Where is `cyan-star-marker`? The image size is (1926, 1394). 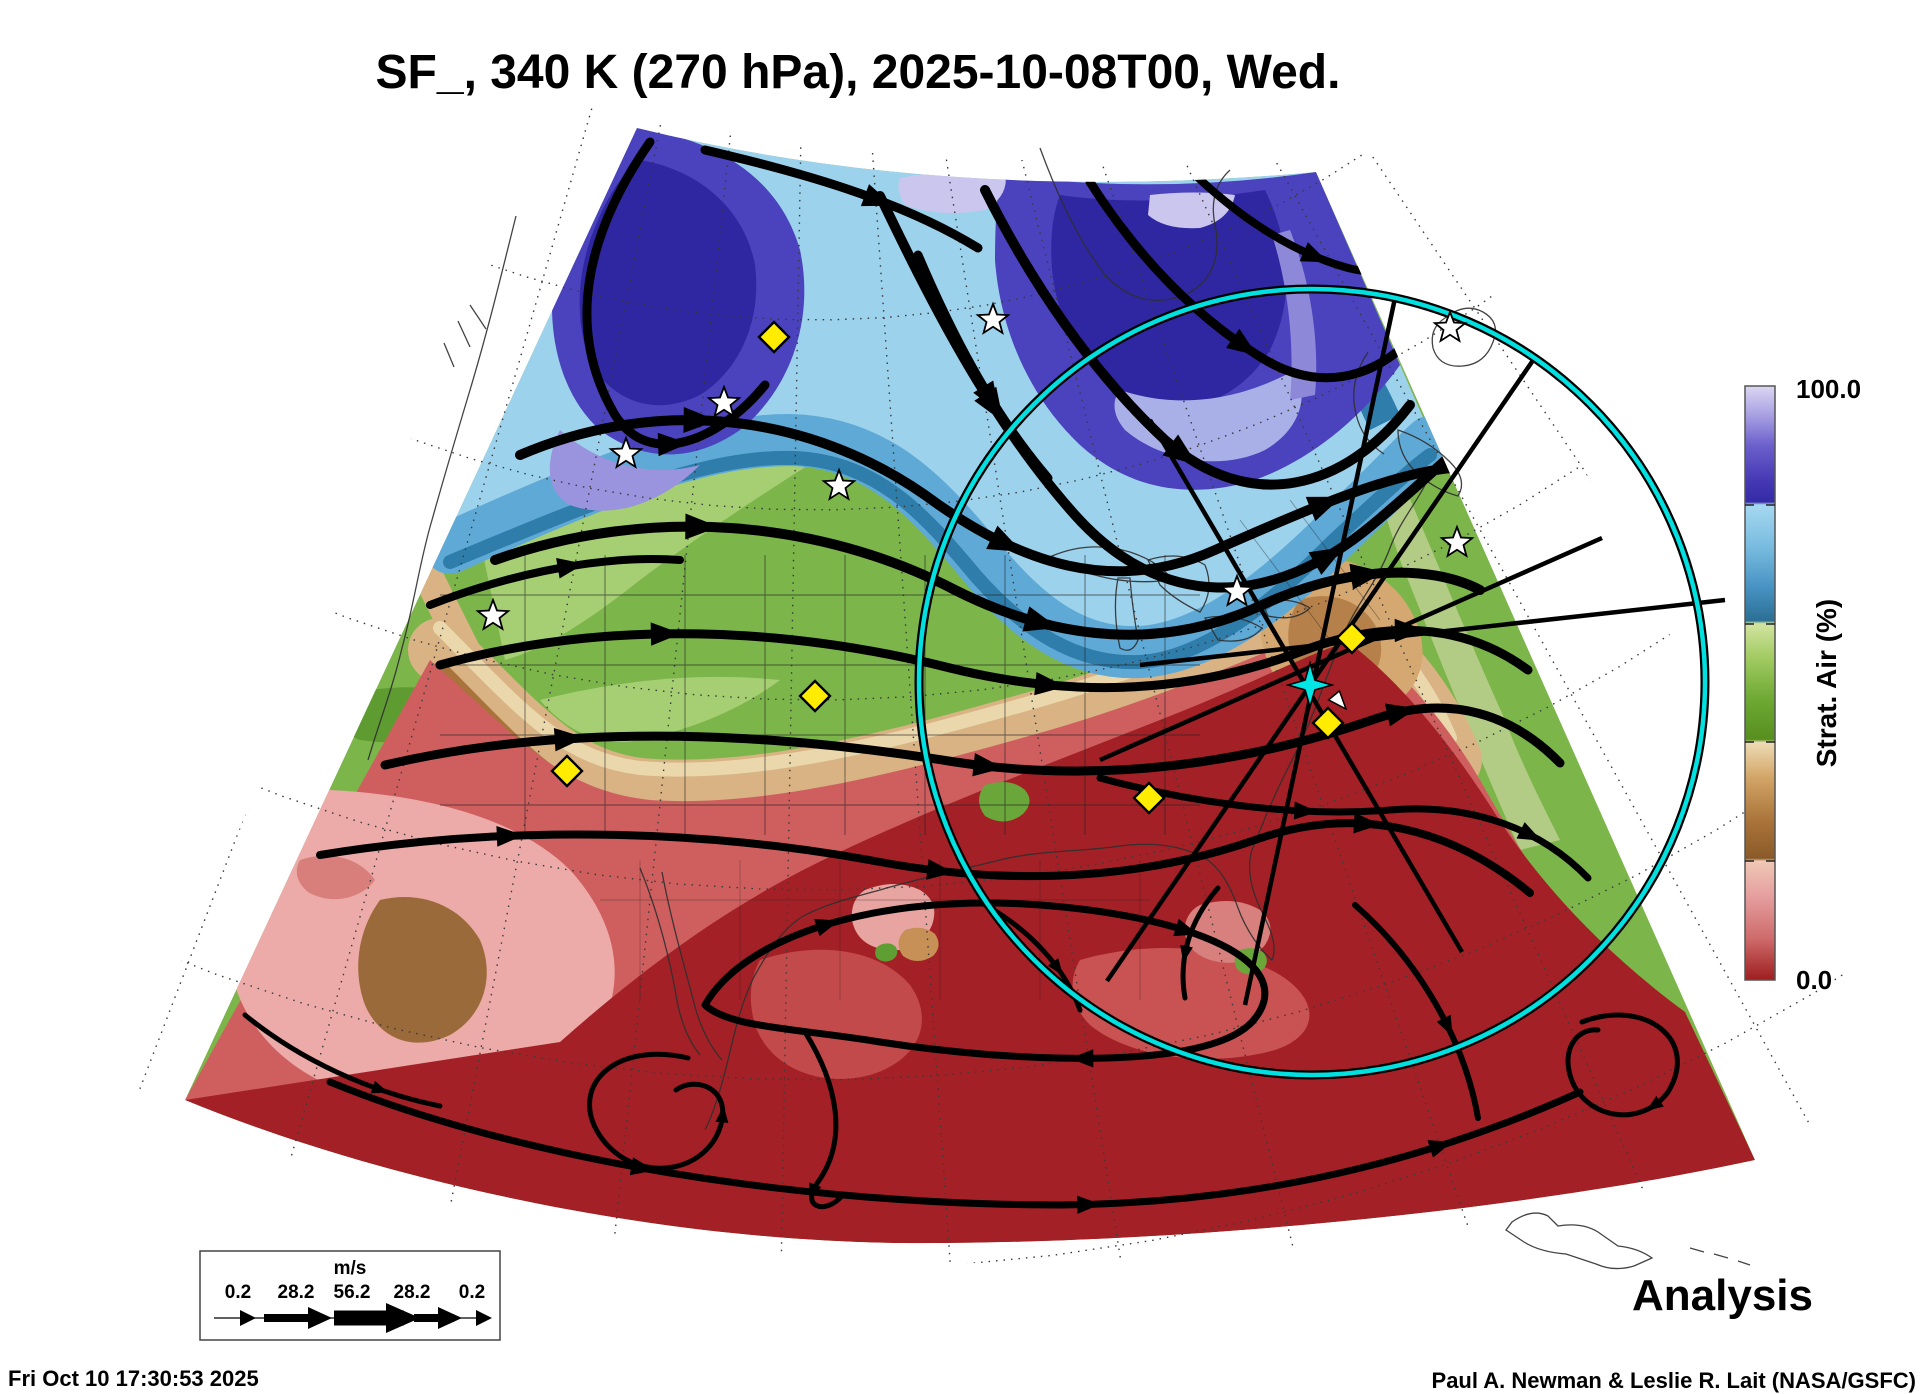 cyan-star-marker is located at coordinates (1310, 685).